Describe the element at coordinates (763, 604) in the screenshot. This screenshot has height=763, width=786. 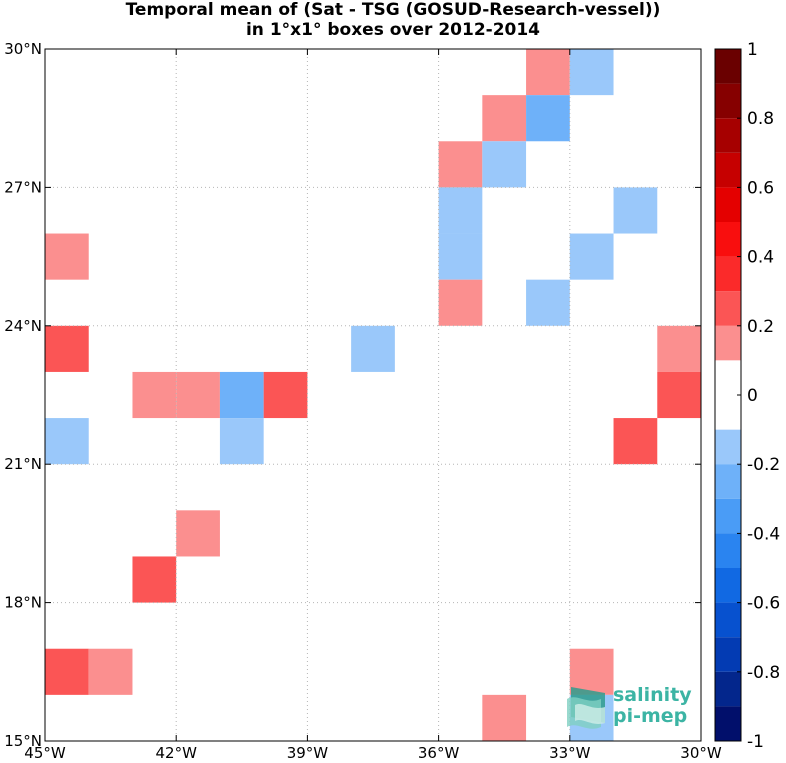
I see `colorbar-tick-label: -0.6` at that location.